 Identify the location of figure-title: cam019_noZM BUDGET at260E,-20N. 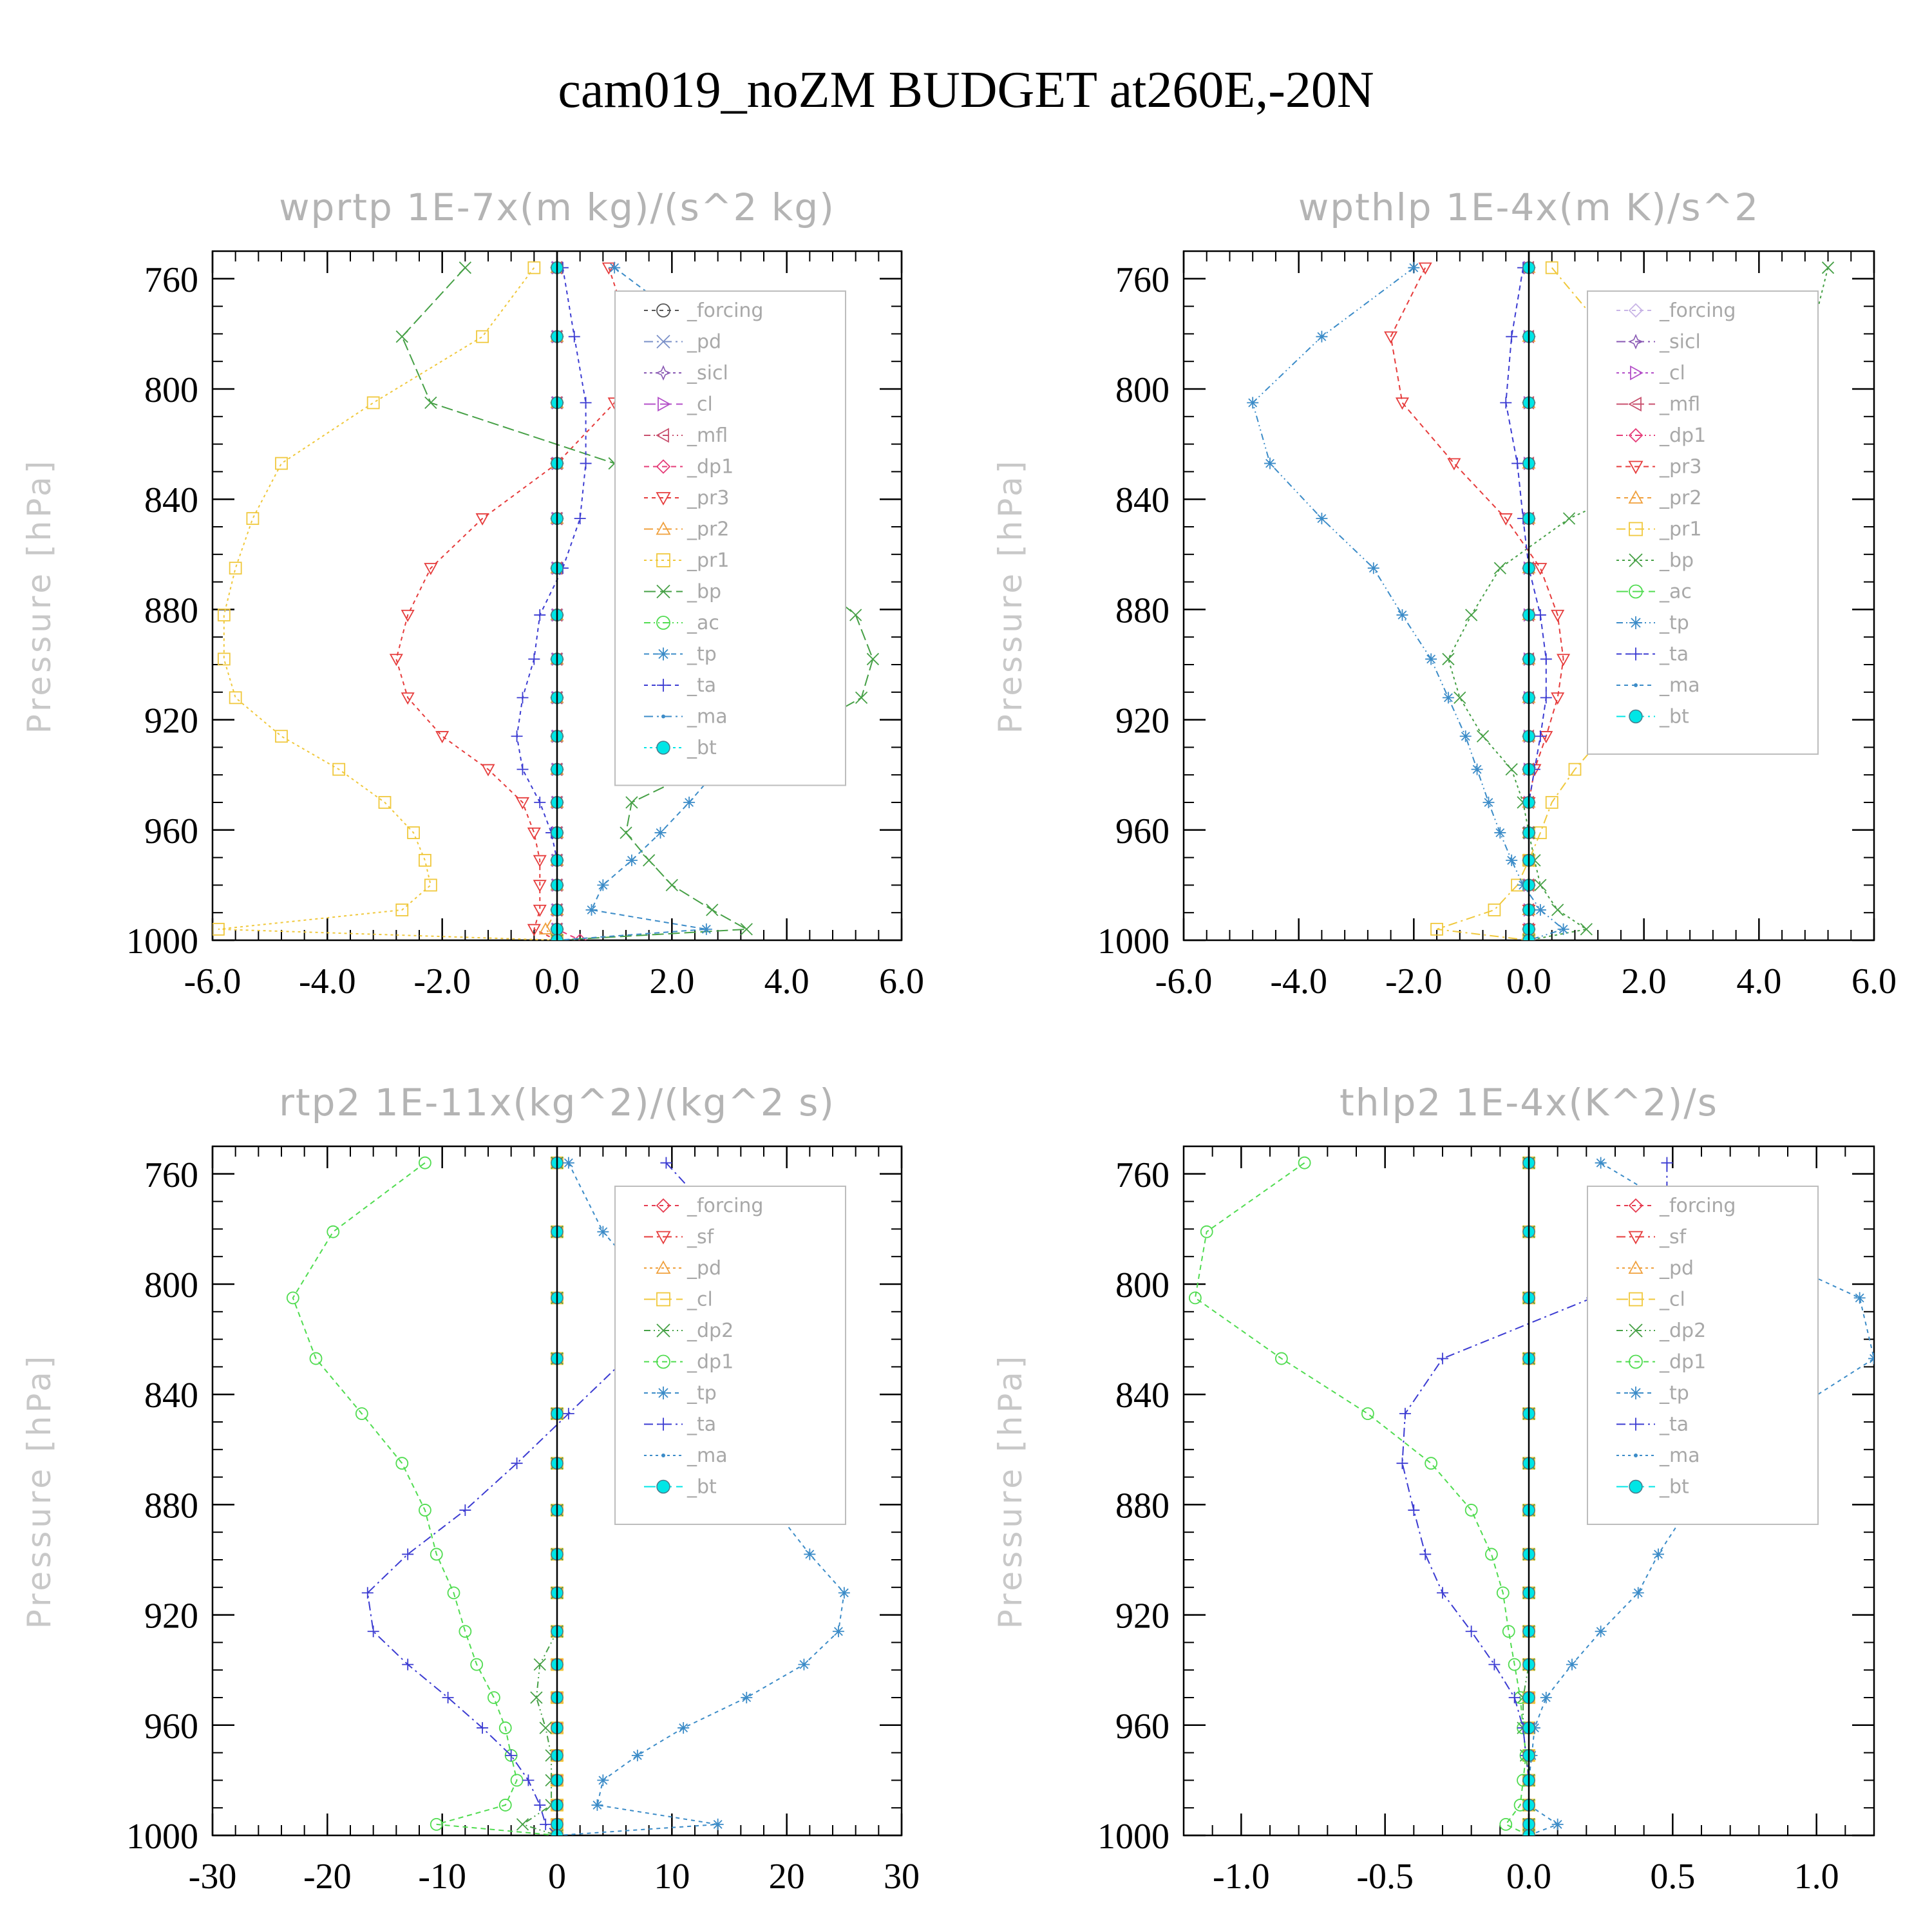
(966, 90).